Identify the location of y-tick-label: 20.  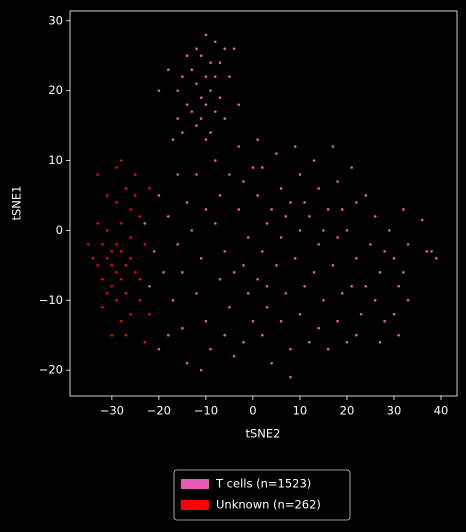
(55, 90).